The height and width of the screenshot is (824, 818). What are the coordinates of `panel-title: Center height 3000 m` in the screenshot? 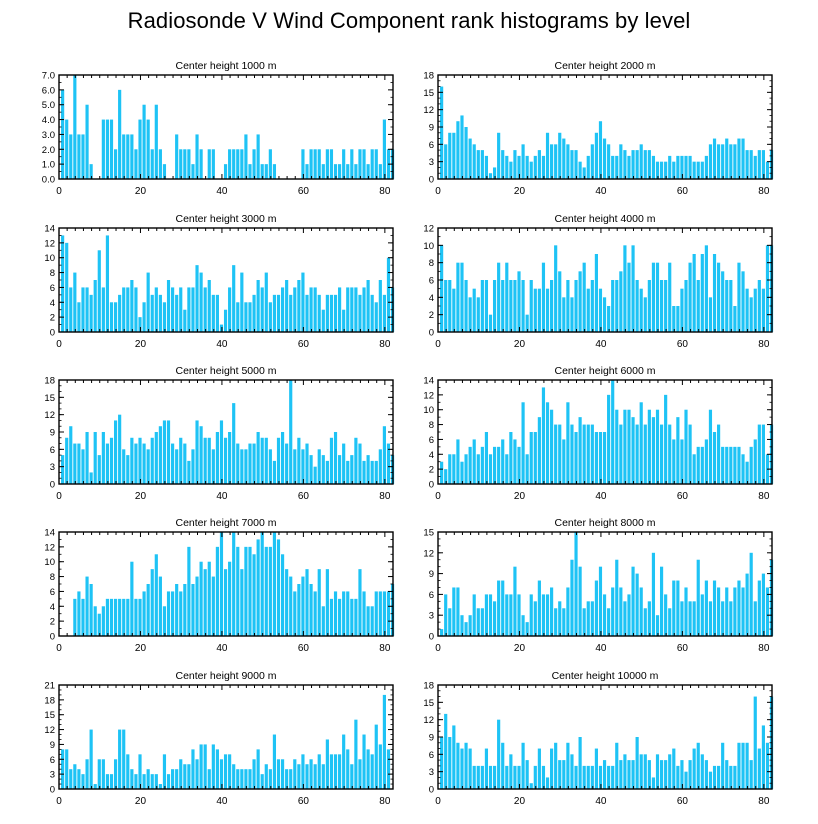 It's located at (226, 219).